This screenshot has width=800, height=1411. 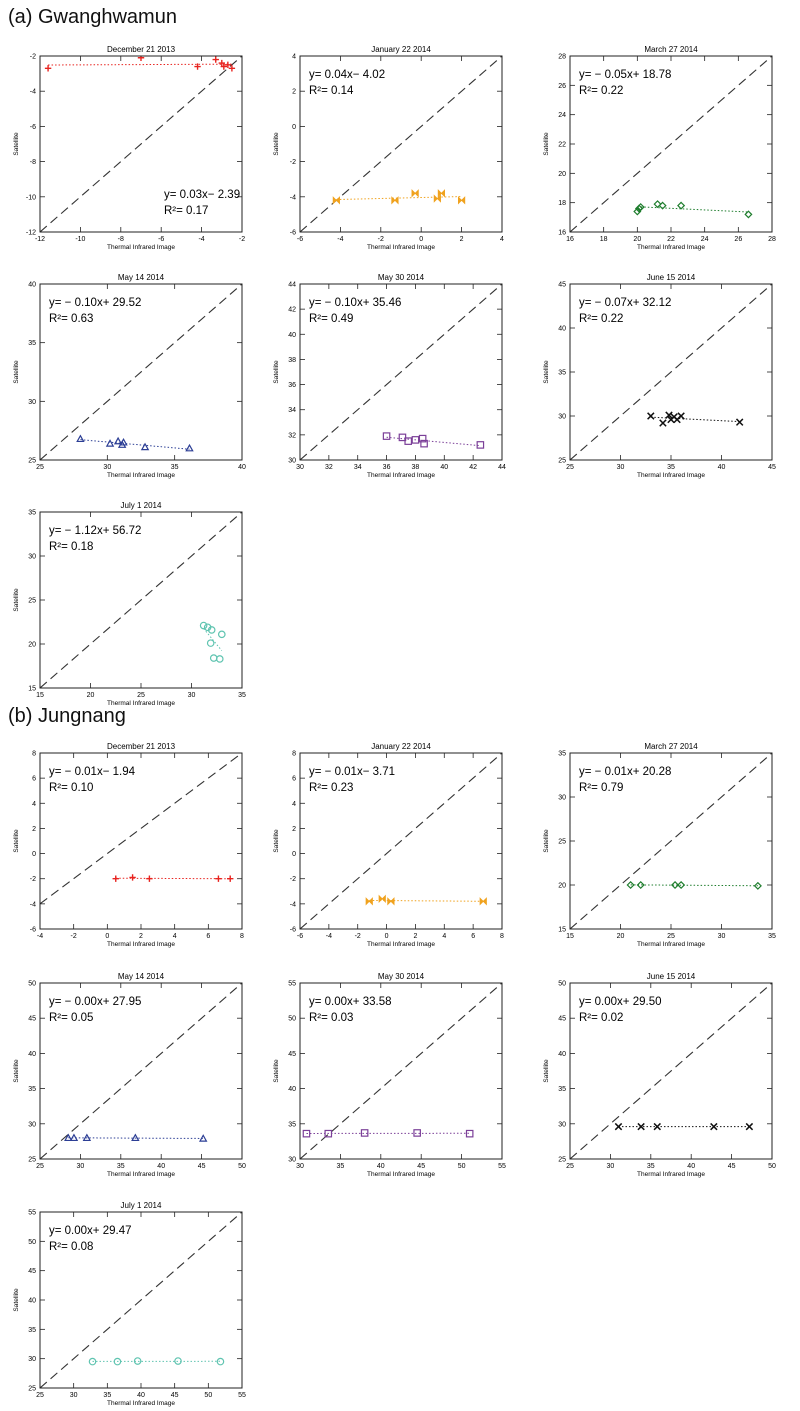 I want to click on r-squared-label: R²= 0.23, so click(x=331, y=788).